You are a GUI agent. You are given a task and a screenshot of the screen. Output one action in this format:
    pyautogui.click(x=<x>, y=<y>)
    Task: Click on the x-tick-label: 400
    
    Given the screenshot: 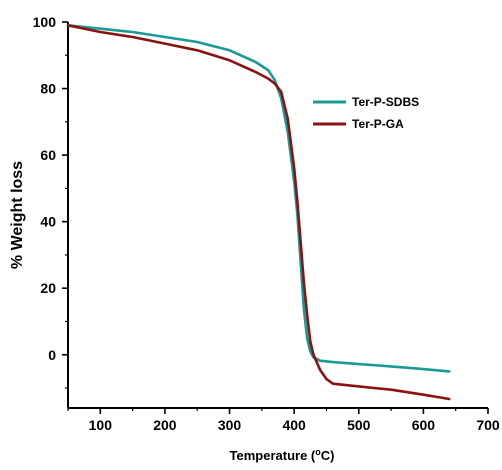 What is the action you would take?
    pyautogui.click(x=294, y=425)
    